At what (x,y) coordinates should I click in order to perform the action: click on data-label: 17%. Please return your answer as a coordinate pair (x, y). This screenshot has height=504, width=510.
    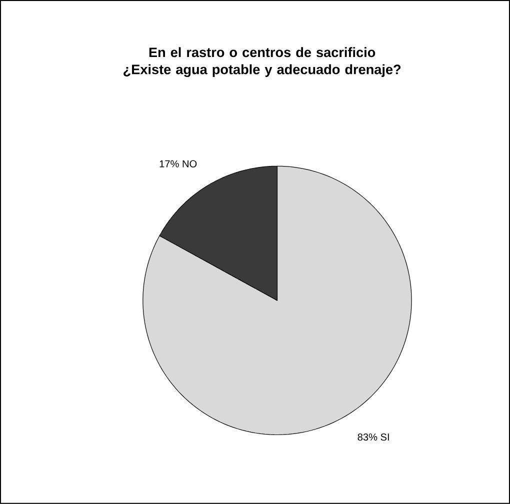
    Looking at the image, I should click on (169, 164).